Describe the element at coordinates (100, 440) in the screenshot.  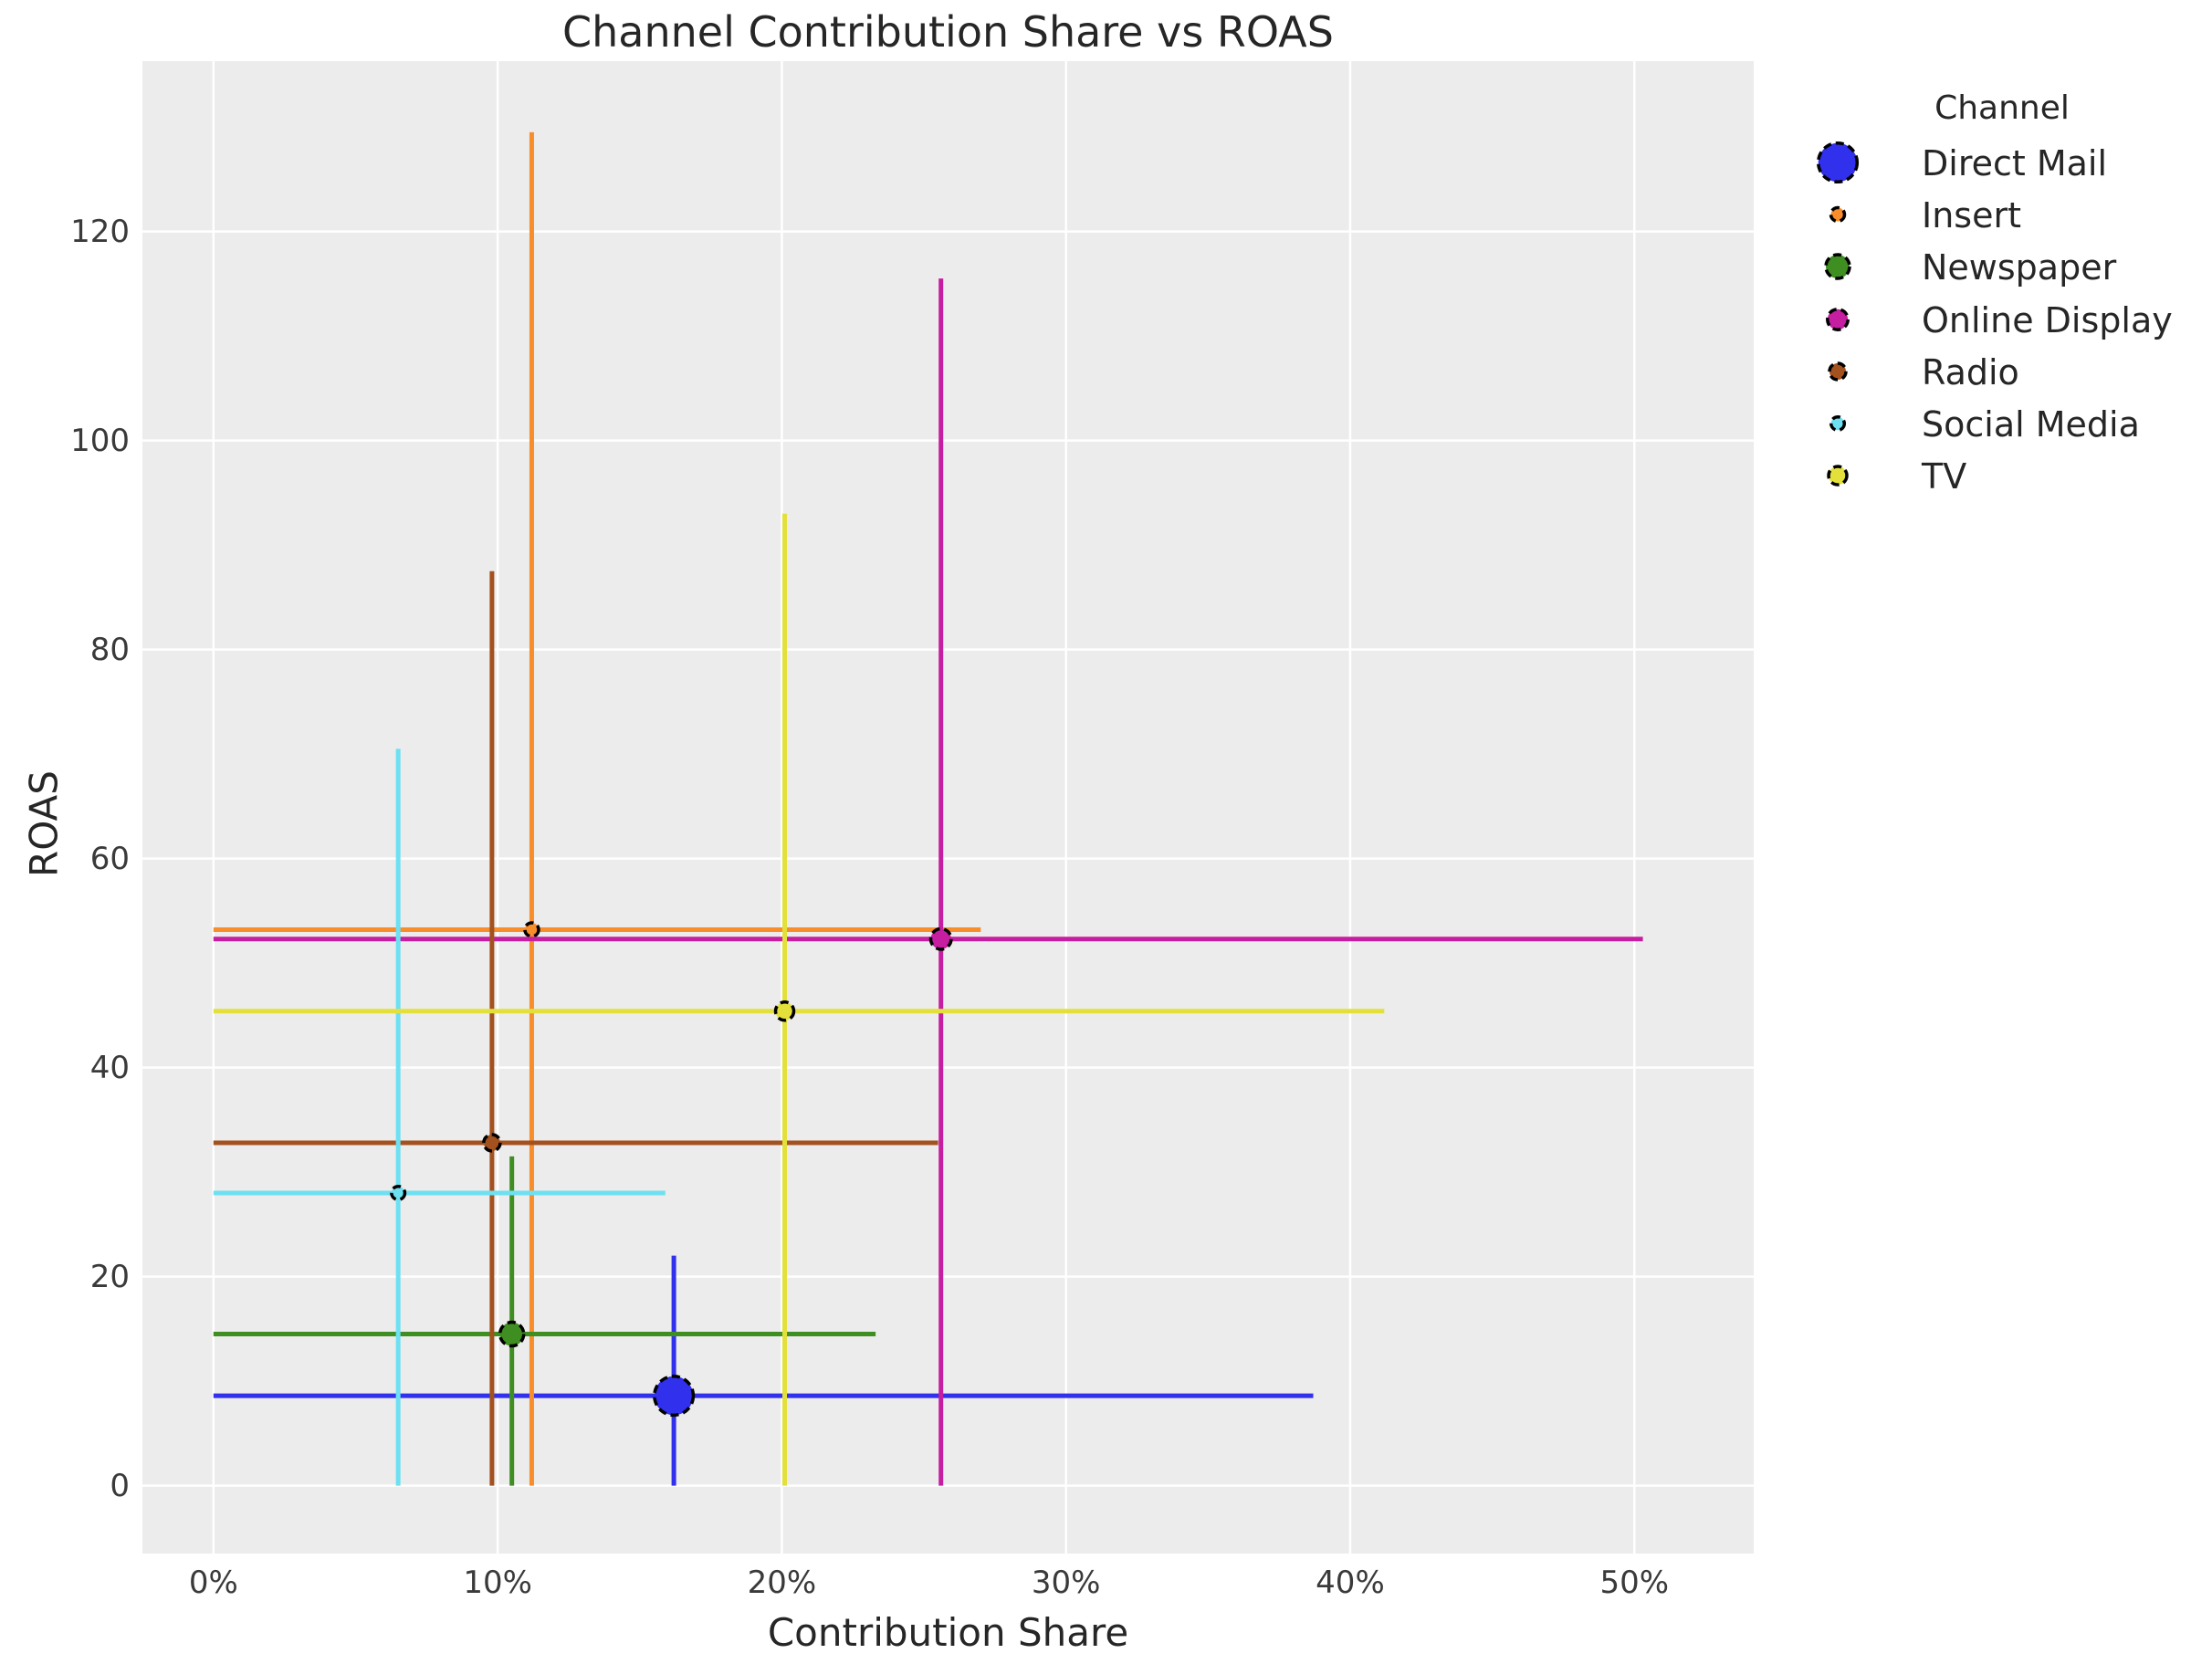
I see `y-tick-label-100: 100` at that location.